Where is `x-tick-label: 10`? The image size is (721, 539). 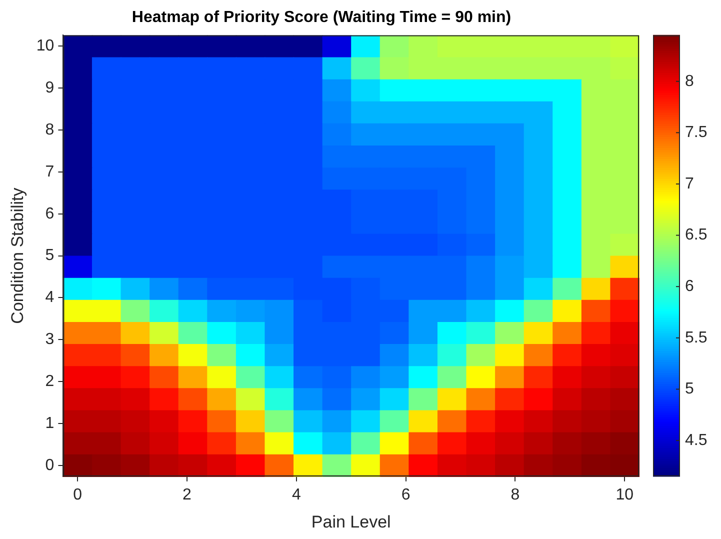 x-tick-label: 10 is located at coordinates (625, 495).